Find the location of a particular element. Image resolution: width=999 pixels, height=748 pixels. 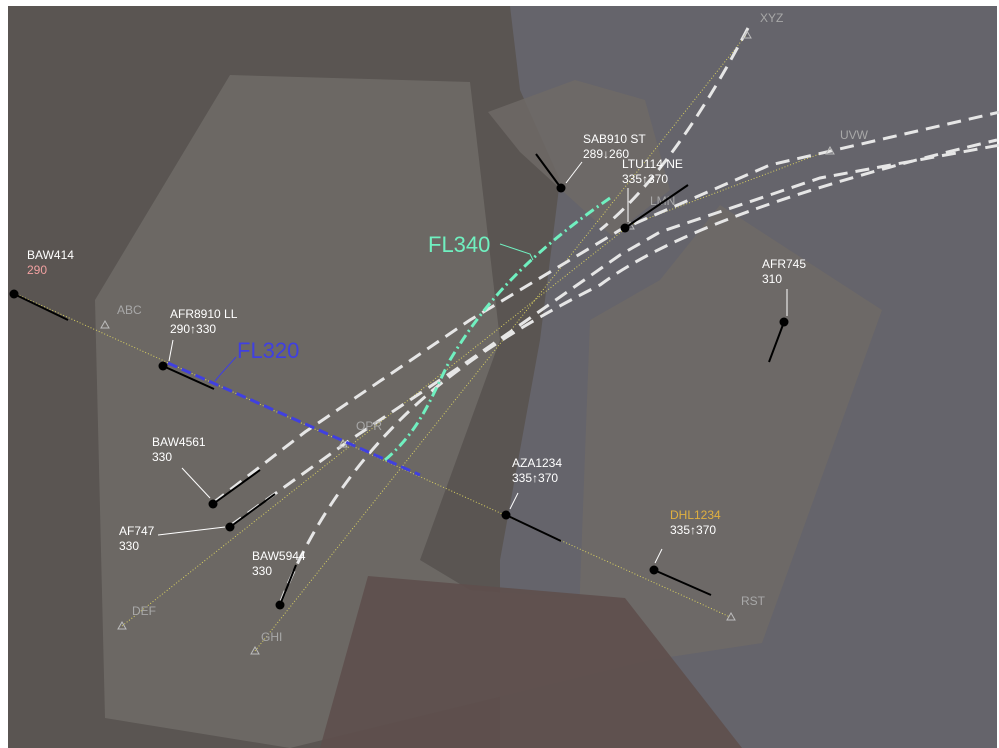

fl340-segment is located at coordinates (497, 329).